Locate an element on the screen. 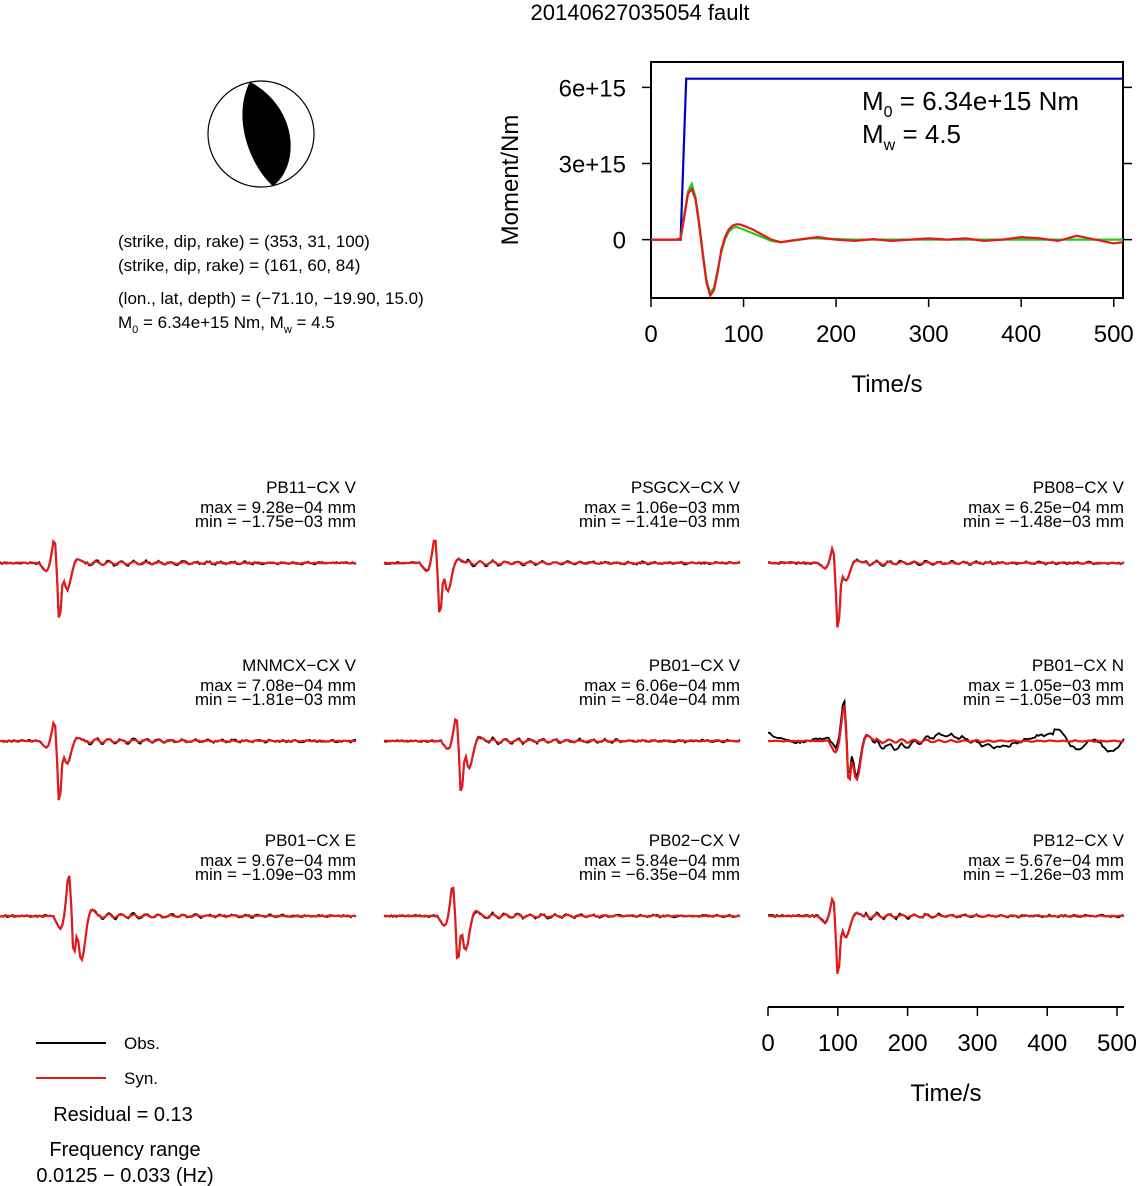 The height and width of the screenshot is (1186, 1139). station-max: max = 6.06e−04 mm is located at coordinates (662, 685).